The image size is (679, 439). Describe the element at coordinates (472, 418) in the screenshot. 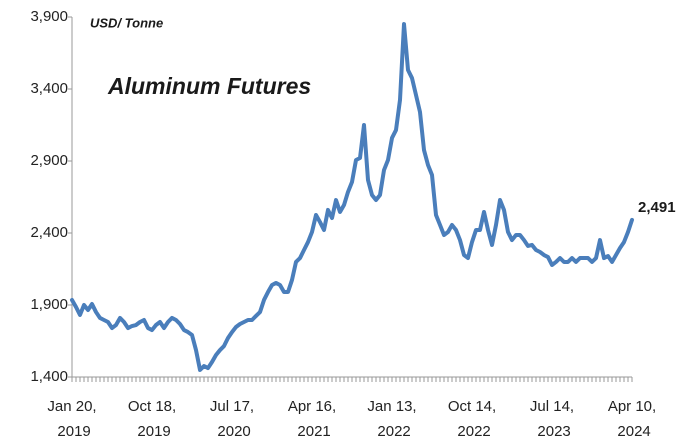

I see `x-tick-label: Oct 14, 2022` at that location.